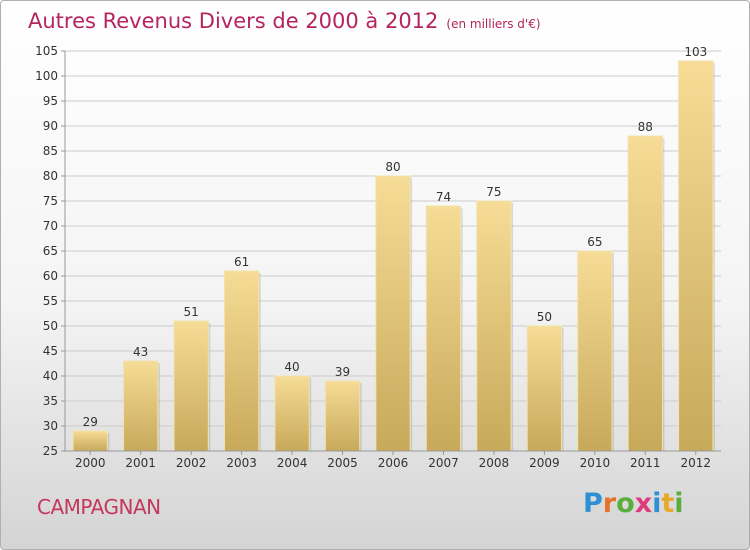 Image resolution: width=750 pixels, height=550 pixels. I want to click on y-tick-label: 45, so click(50, 351).